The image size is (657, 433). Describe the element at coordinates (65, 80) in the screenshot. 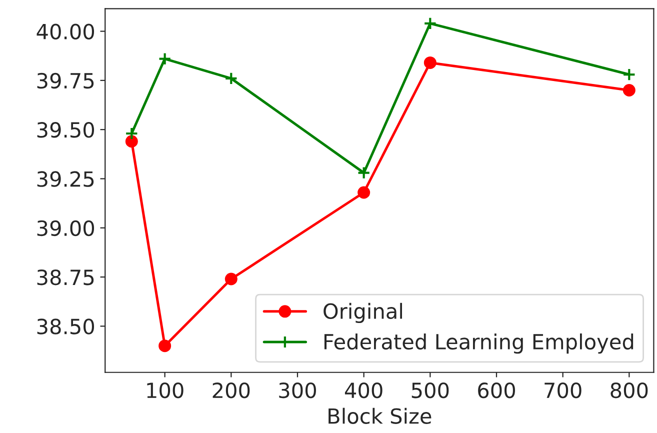

I see `y-tick-label: 39.75` at that location.